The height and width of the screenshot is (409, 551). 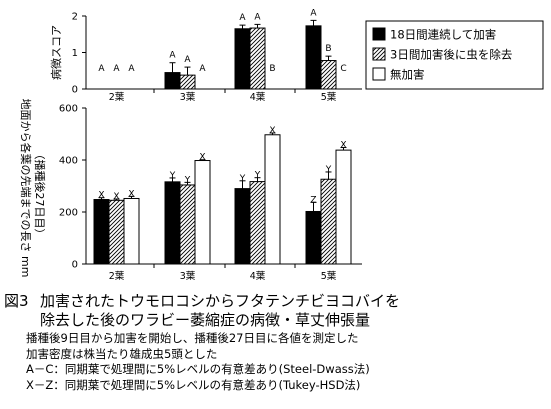 What do you see at coordinates (193, 384) in the screenshot?
I see `caption-note-4: X－Z：同期葉で処理間に5%レベルの有意差あり(Tukey-HSD法)` at bounding box center [193, 384].